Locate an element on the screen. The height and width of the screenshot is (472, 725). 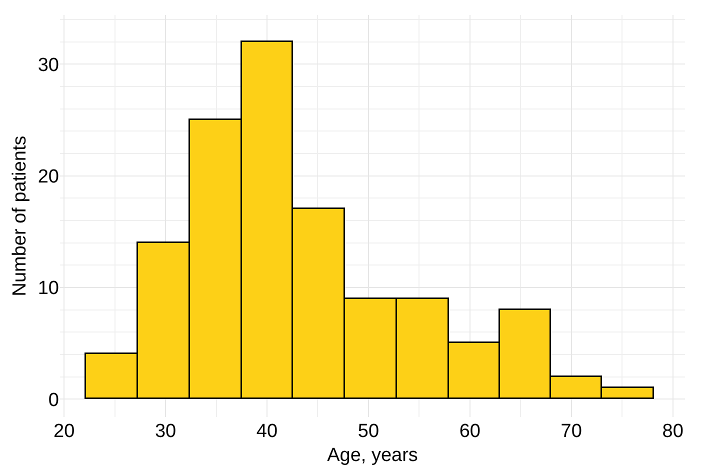
y-tick-label: 10 is located at coordinates (48, 289).